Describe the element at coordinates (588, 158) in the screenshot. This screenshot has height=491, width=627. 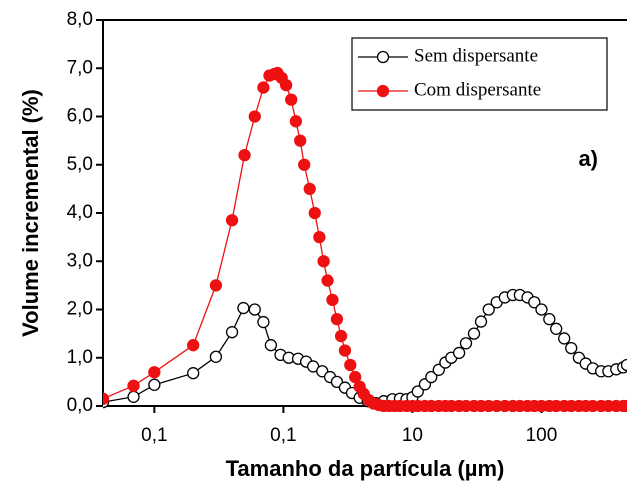
I see `annotation: a)` at that location.